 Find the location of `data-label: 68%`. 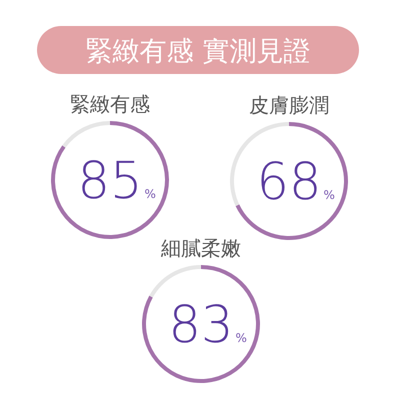

data-label: 68% is located at coordinates (295, 182).